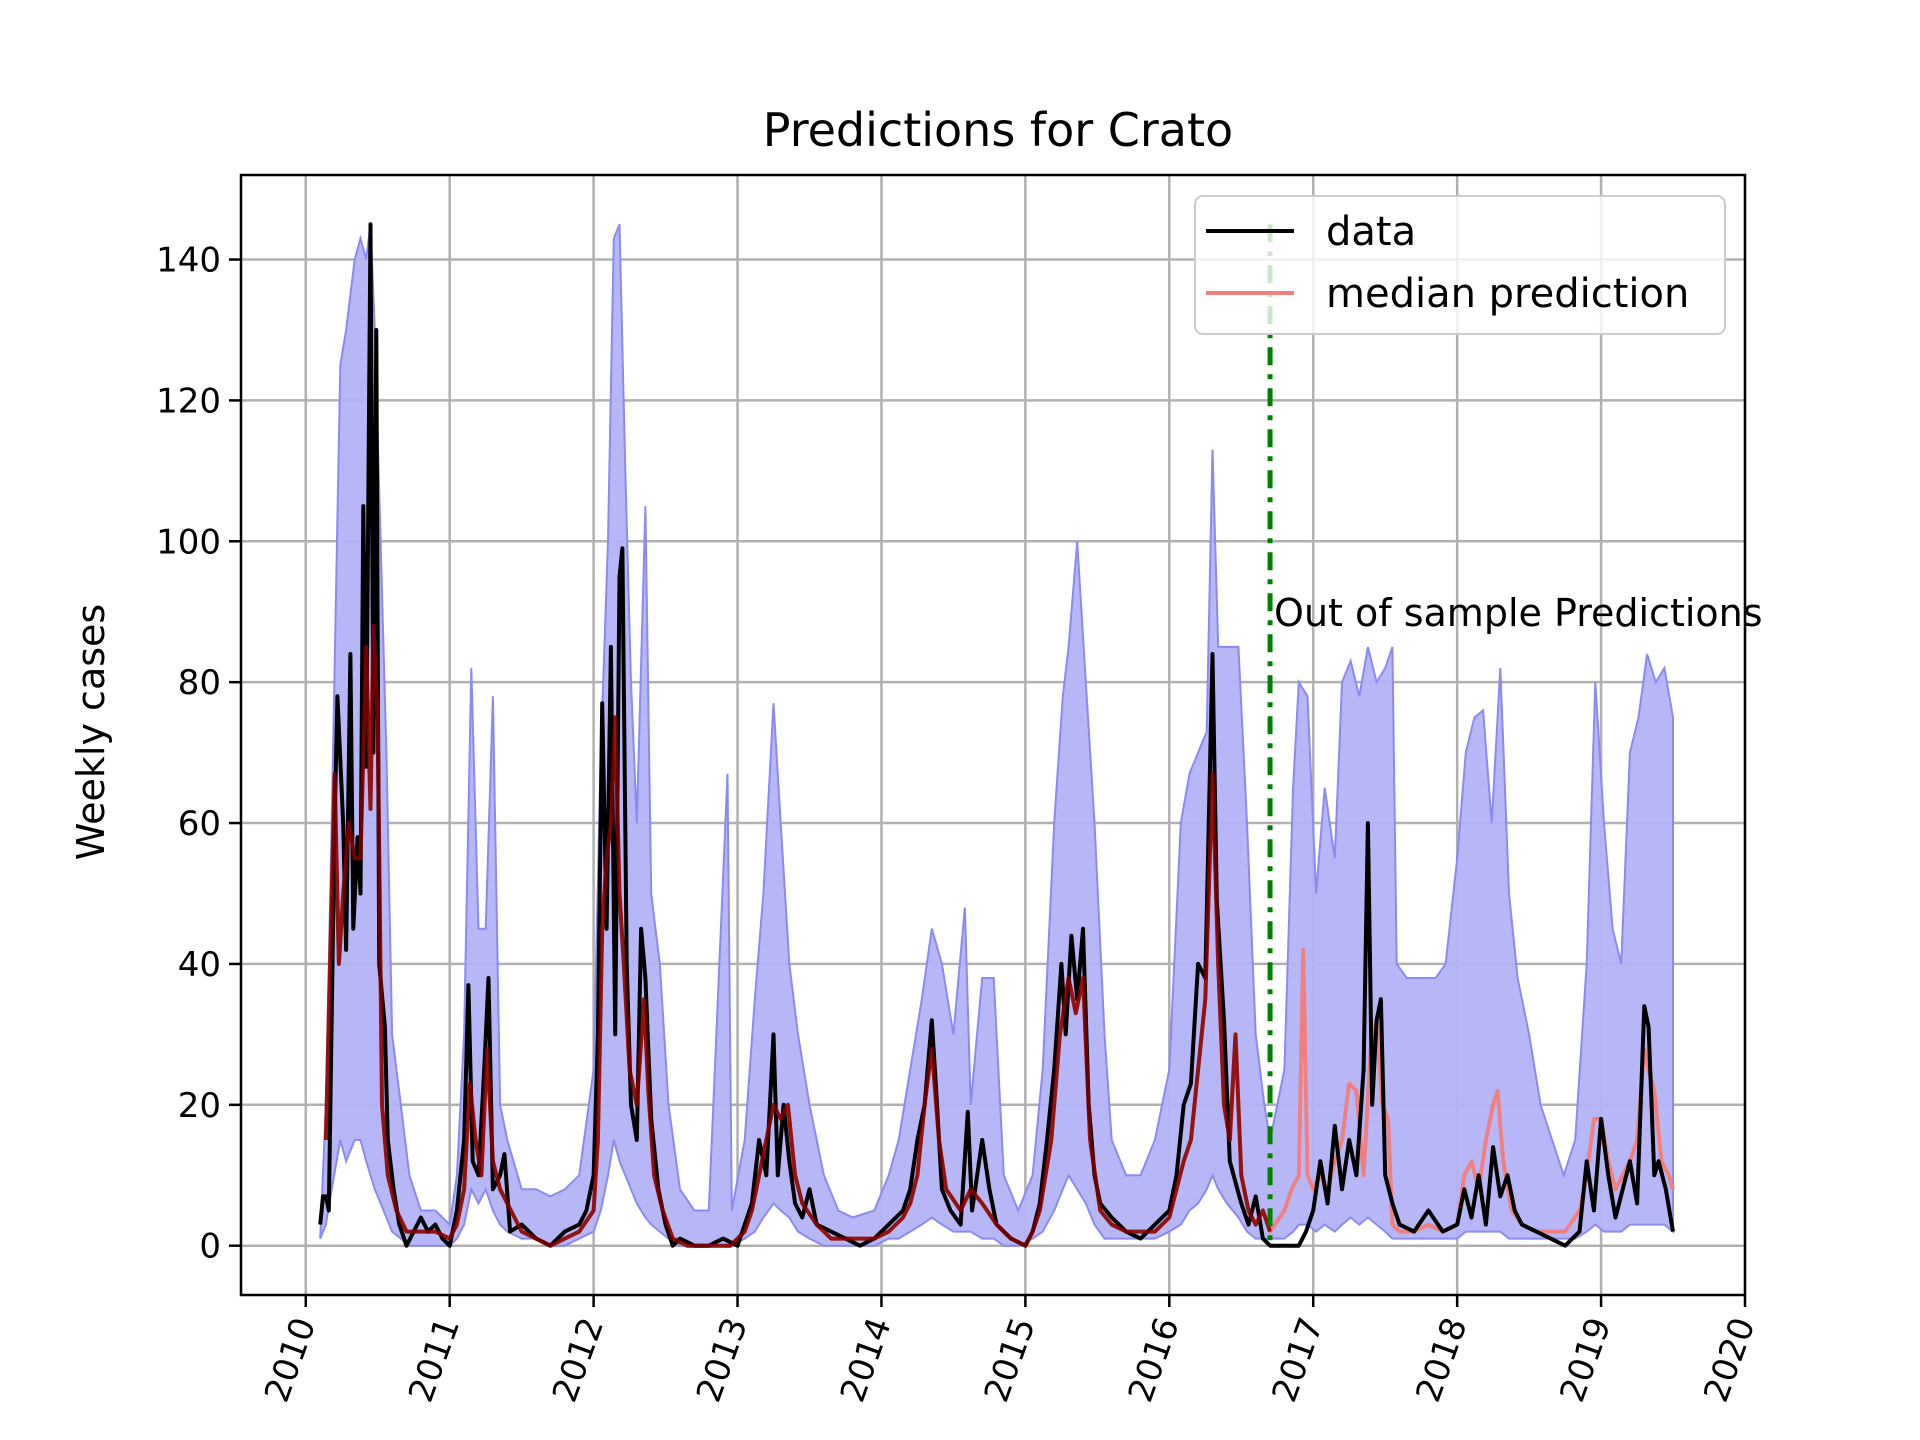 The image size is (1920, 1440). I want to click on y-tick-label-40: 40, so click(199, 965).